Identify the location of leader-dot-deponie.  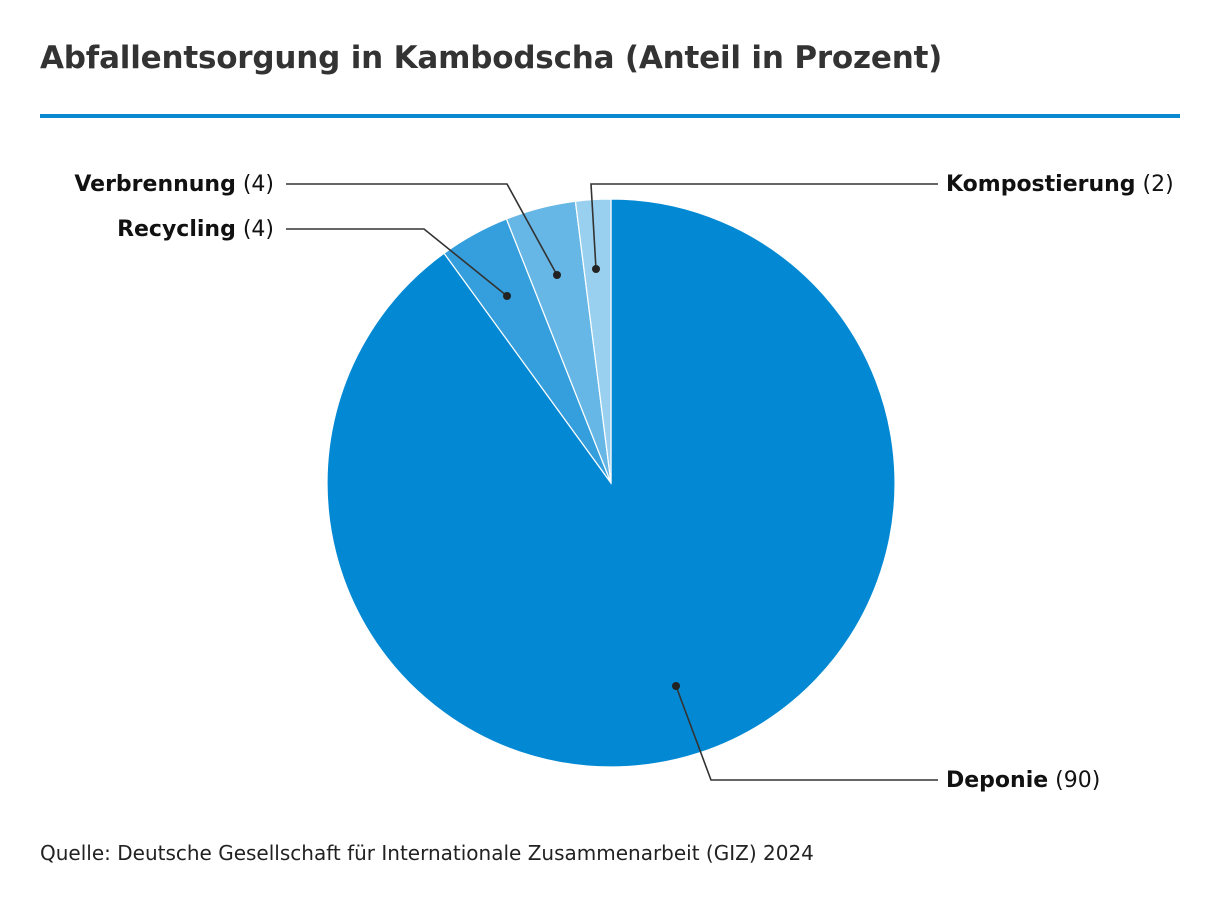
(676, 686).